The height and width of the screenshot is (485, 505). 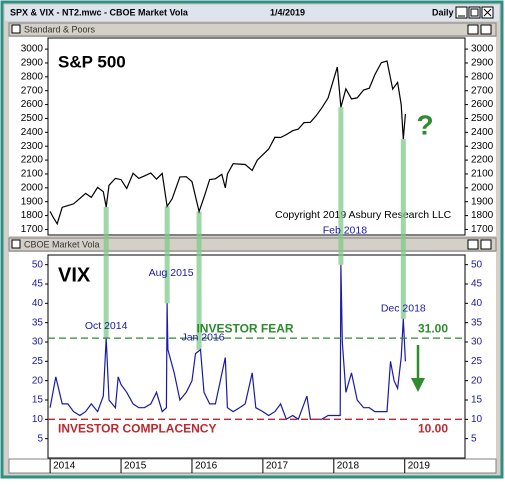 I want to click on title-bar, so click(x=252, y=13).